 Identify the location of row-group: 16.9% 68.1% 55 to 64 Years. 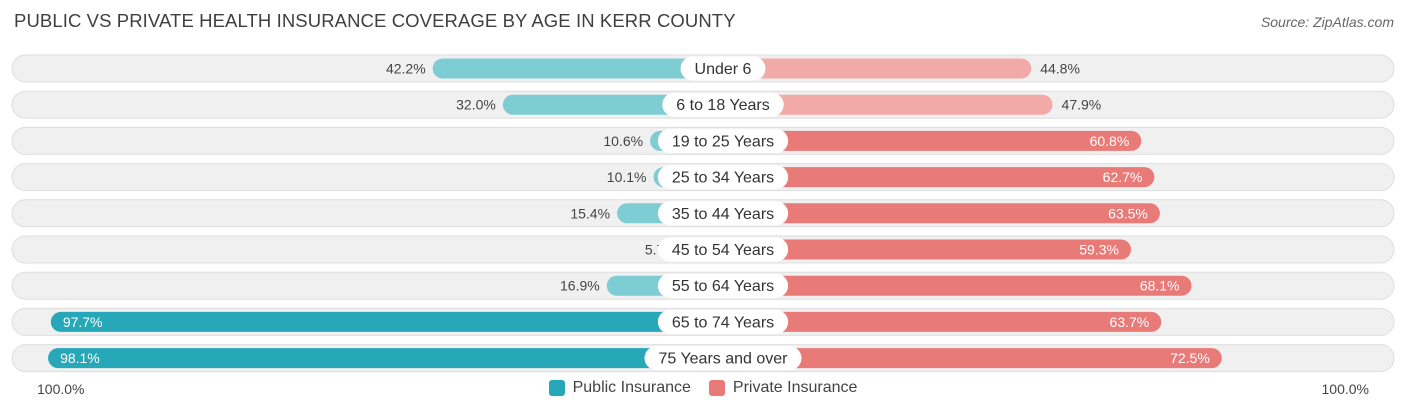
(703, 285).